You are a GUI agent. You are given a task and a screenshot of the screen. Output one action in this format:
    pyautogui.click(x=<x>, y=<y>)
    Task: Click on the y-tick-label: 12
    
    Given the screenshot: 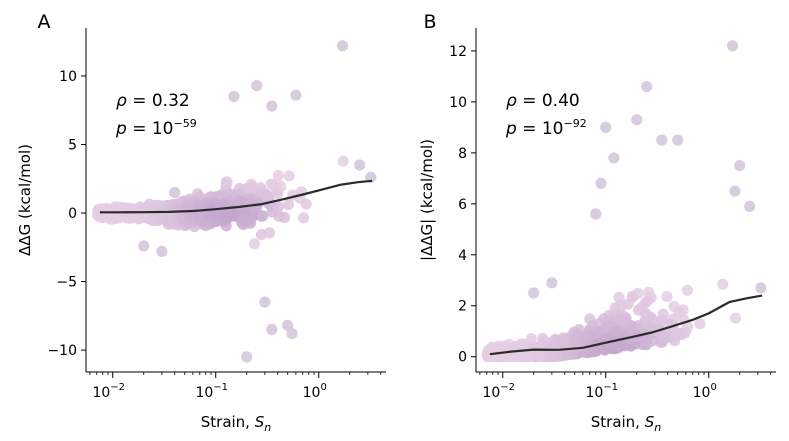 What is the action you would take?
    pyautogui.click(x=458, y=52)
    